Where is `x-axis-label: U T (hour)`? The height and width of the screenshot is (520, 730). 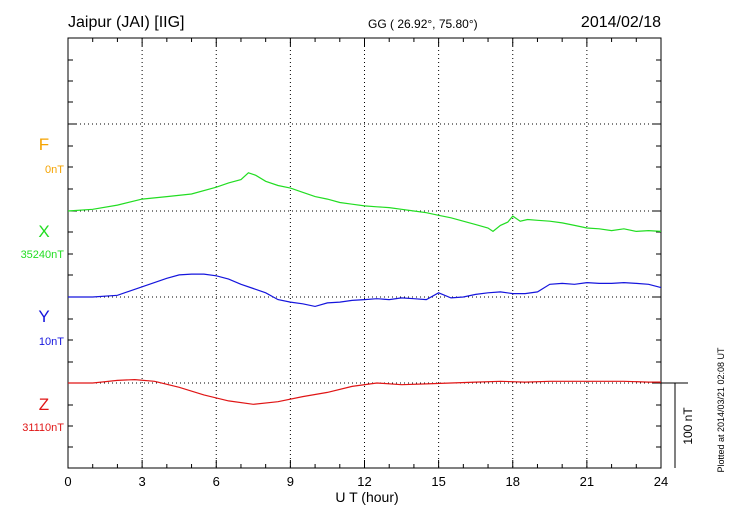
x-axis-label: U T (hour) is located at coordinates (366, 497).